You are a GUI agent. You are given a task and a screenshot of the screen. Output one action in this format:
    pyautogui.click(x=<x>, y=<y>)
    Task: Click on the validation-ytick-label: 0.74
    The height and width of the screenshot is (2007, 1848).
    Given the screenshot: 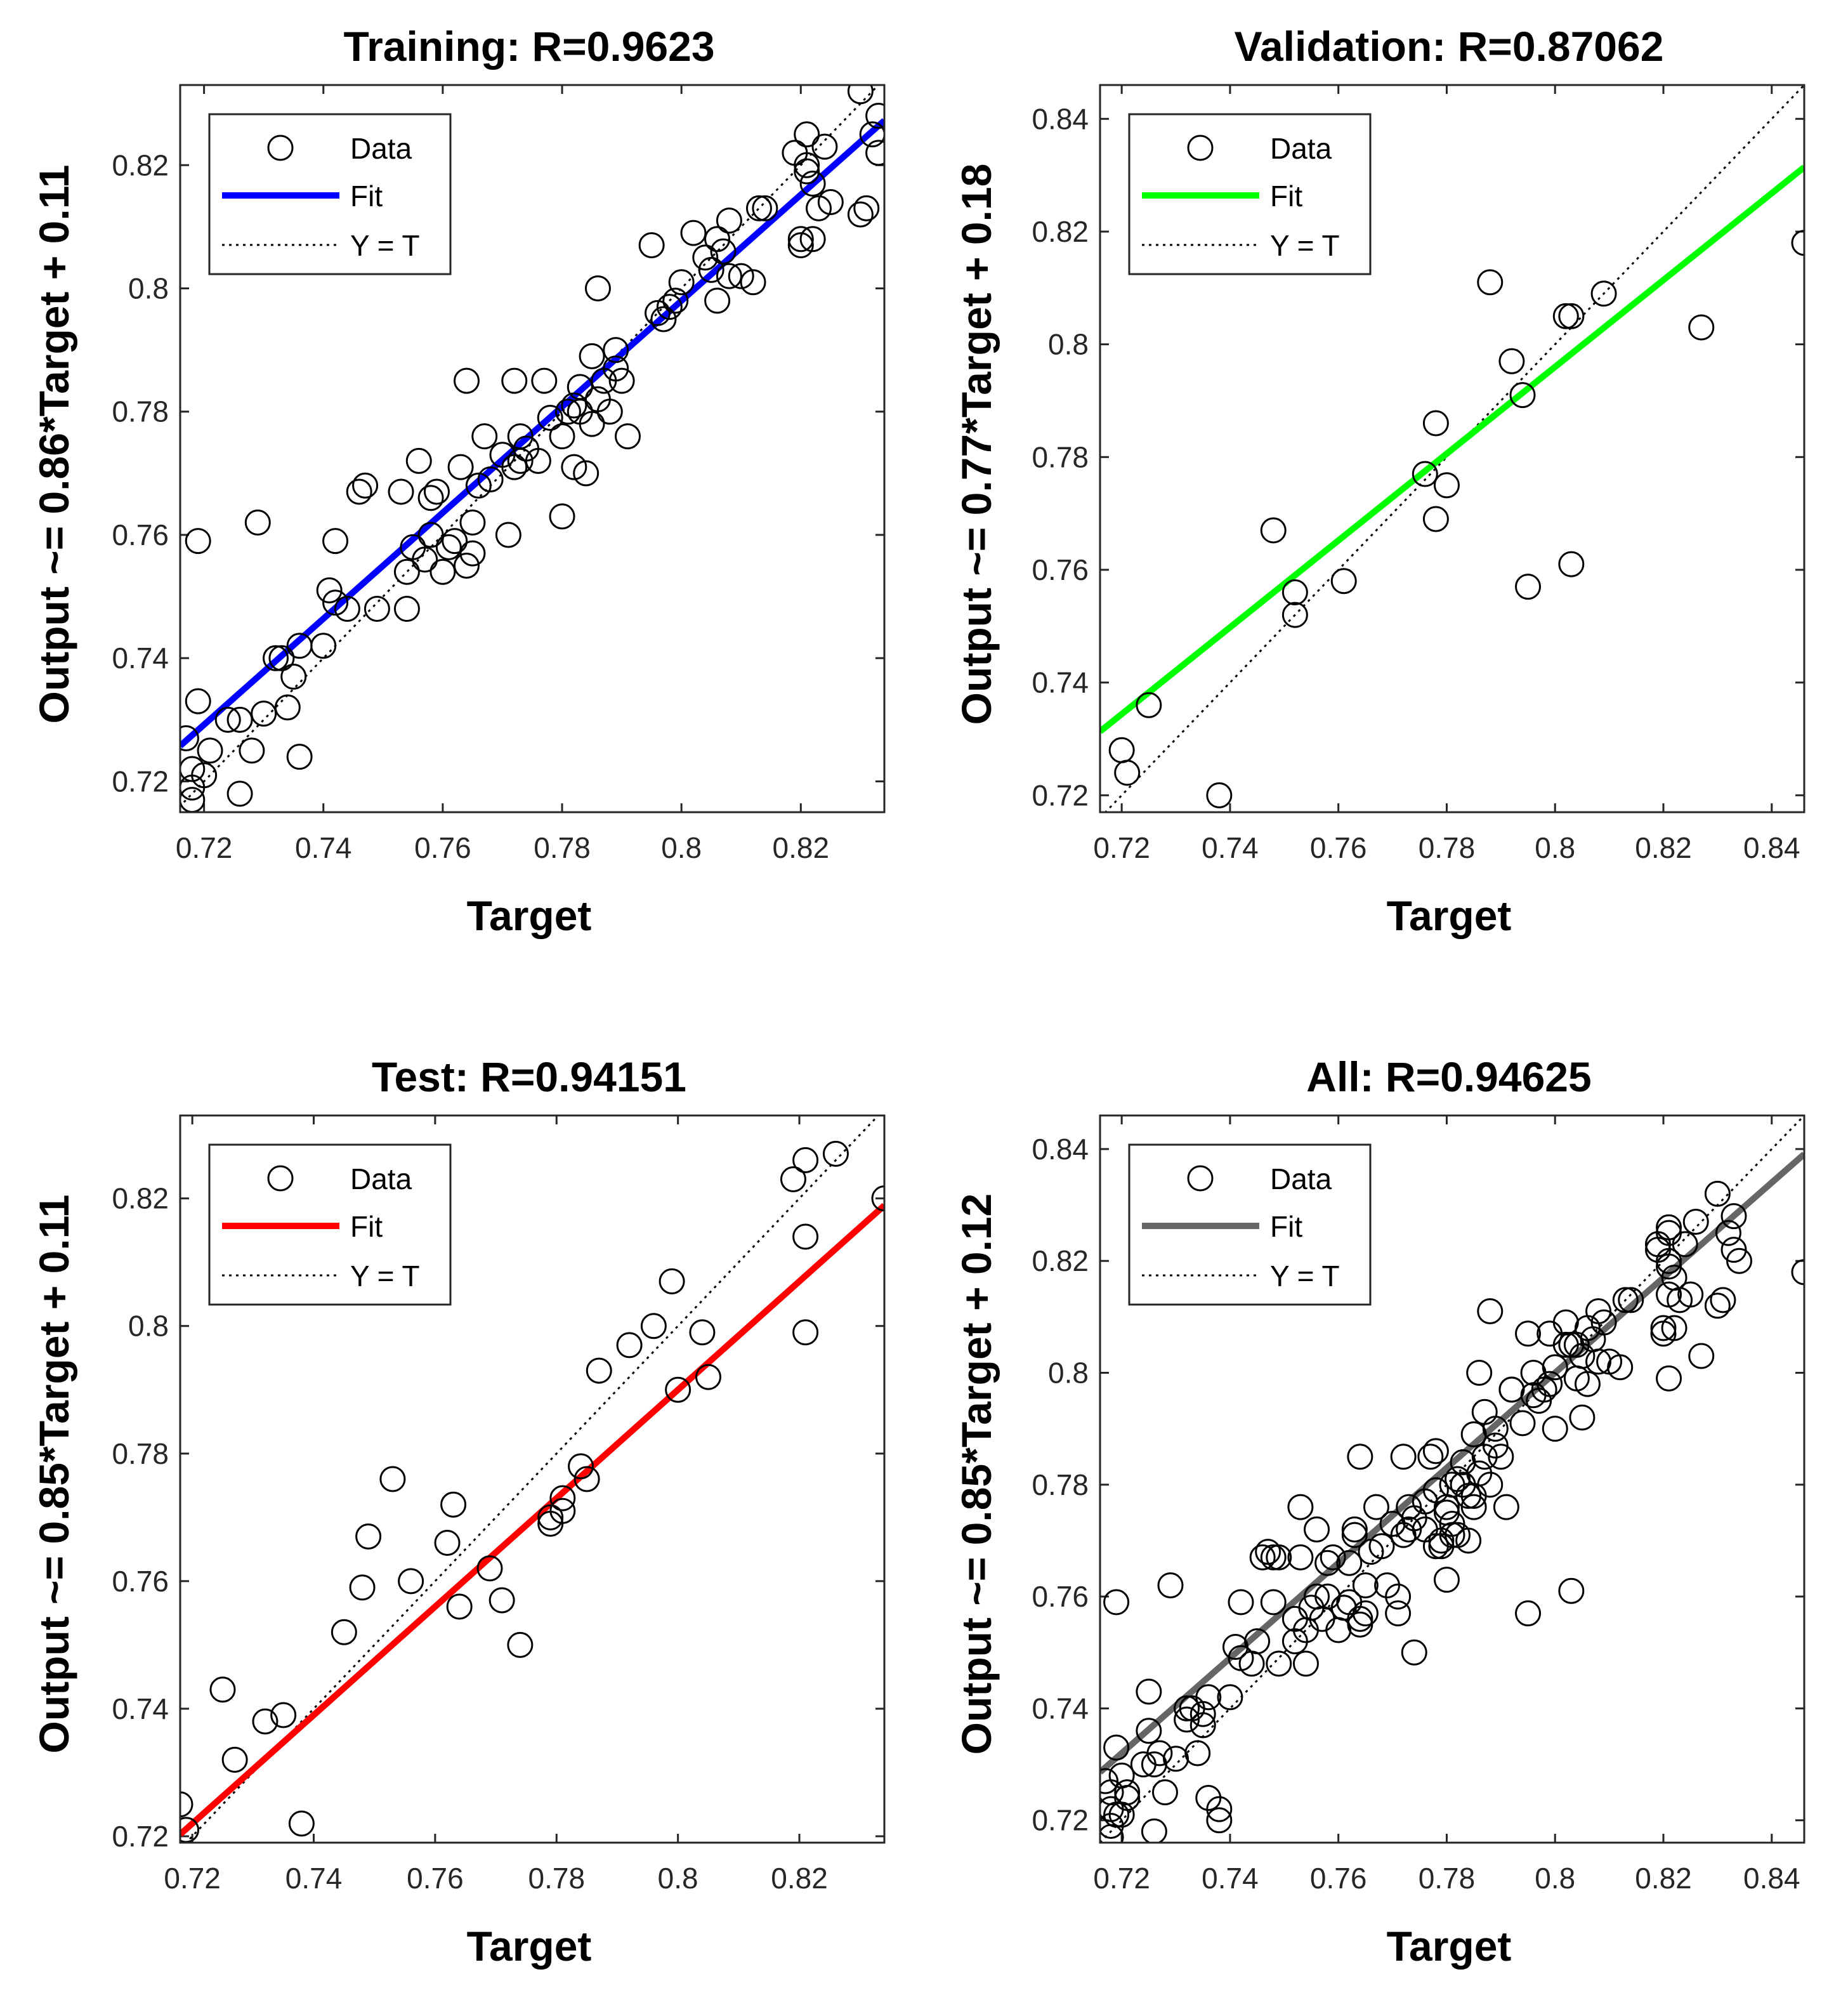 What is the action you would take?
    pyautogui.click(x=1060, y=682)
    